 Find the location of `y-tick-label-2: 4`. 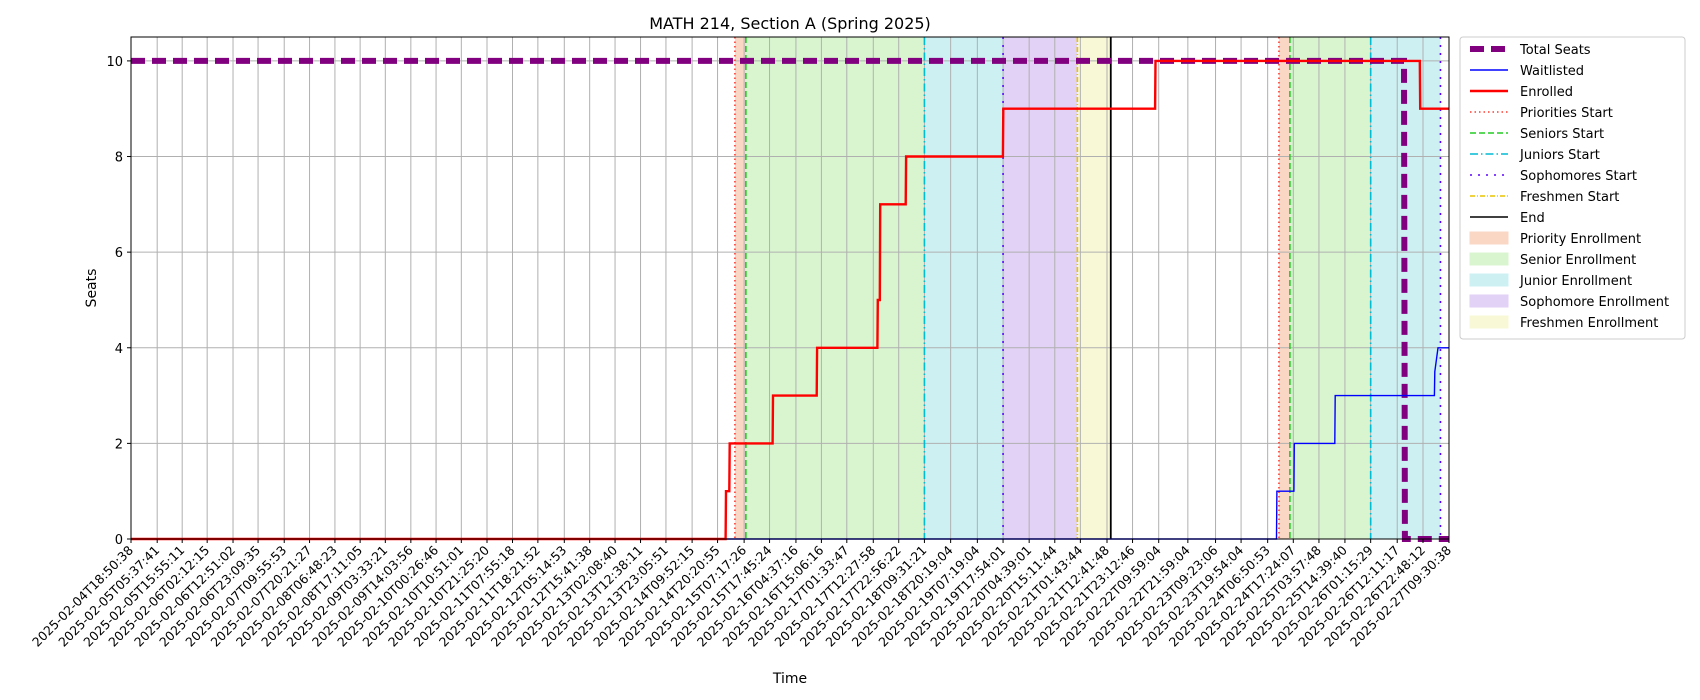

y-tick-label-2: 4 is located at coordinates (119, 349).